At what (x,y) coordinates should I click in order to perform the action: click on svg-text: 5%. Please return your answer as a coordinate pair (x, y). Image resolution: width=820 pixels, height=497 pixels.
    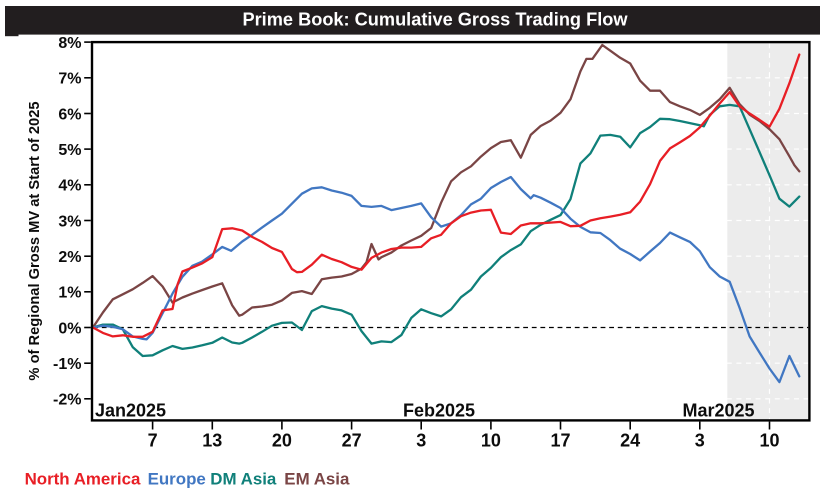
    Looking at the image, I should click on (69, 150).